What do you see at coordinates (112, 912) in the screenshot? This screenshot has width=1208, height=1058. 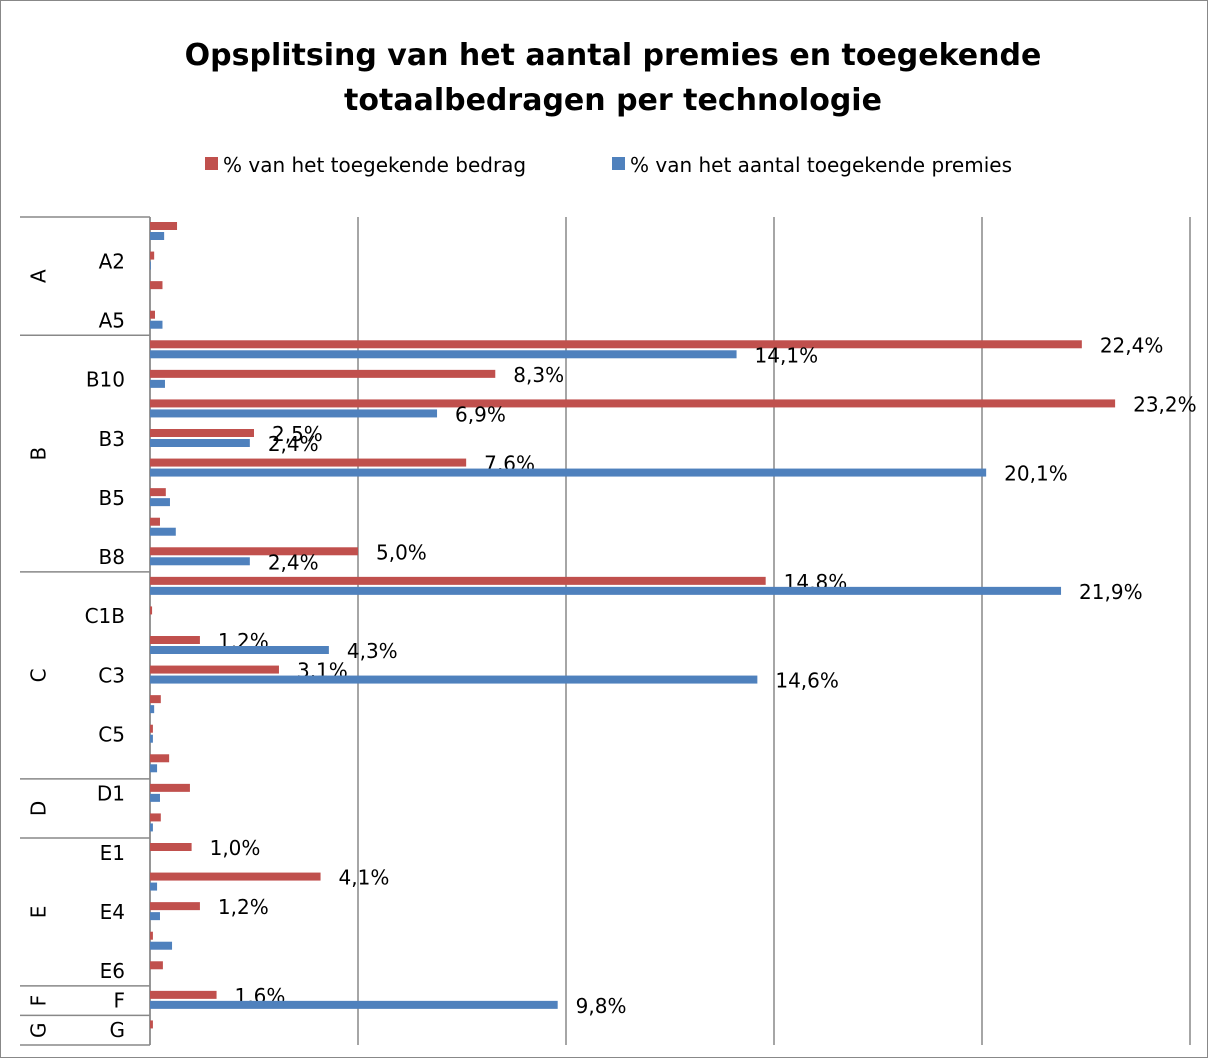 I see `y-tick-label: E4` at bounding box center [112, 912].